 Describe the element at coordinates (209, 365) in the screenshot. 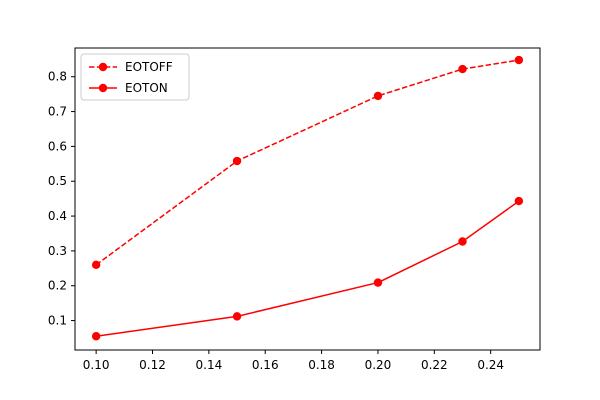

I see `x-tick-label: 0.14` at that location.